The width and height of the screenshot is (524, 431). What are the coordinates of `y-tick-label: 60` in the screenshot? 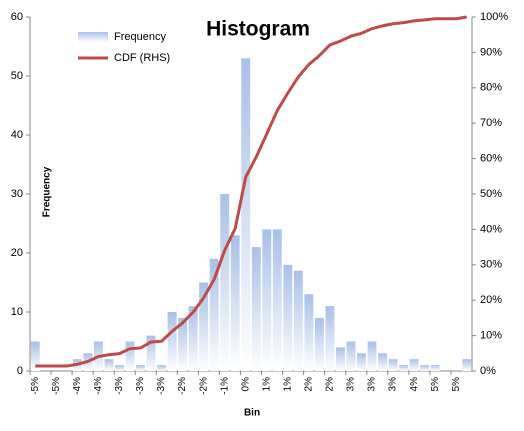 It's located at (17, 17).